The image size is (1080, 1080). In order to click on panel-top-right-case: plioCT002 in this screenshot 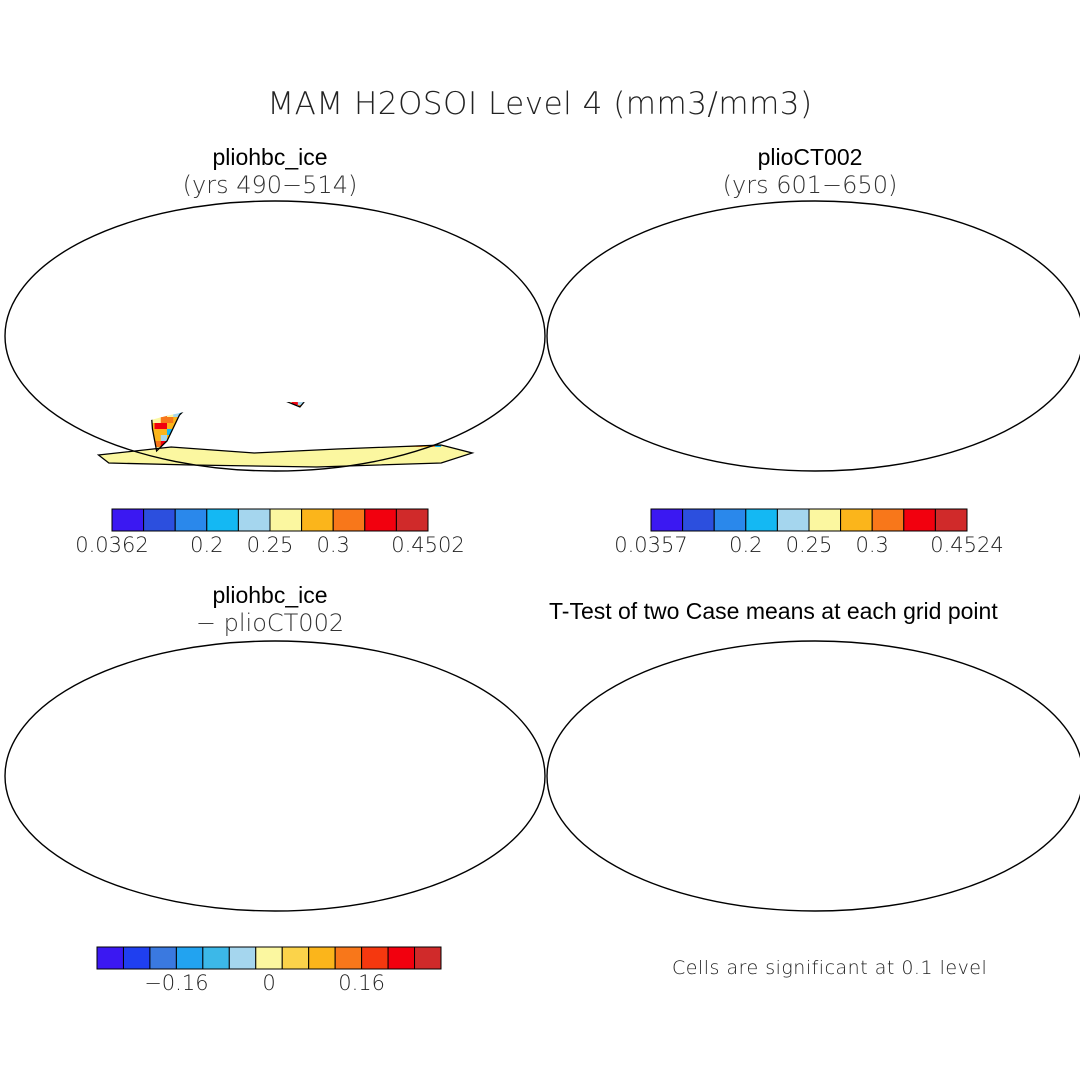, I will do `click(810, 157)`.